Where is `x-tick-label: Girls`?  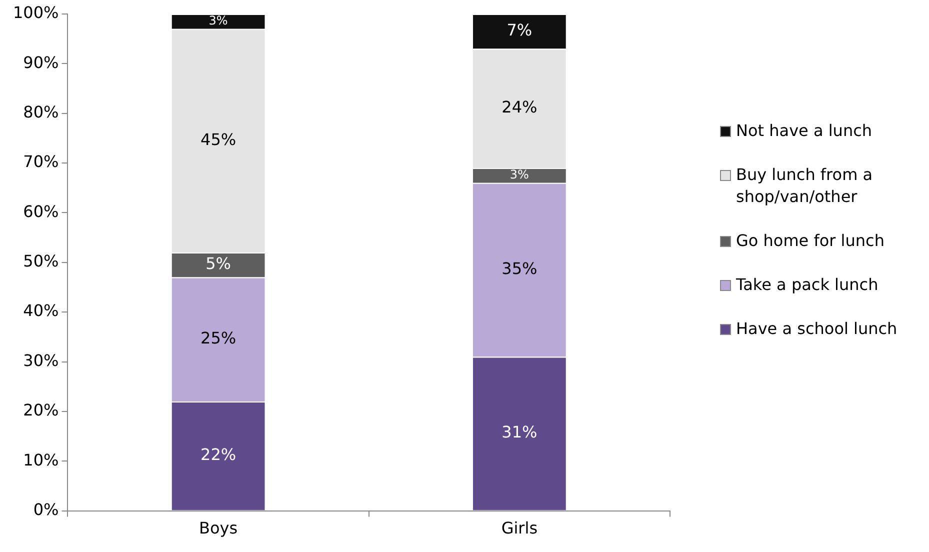
x-tick-label: Girls is located at coordinates (519, 528).